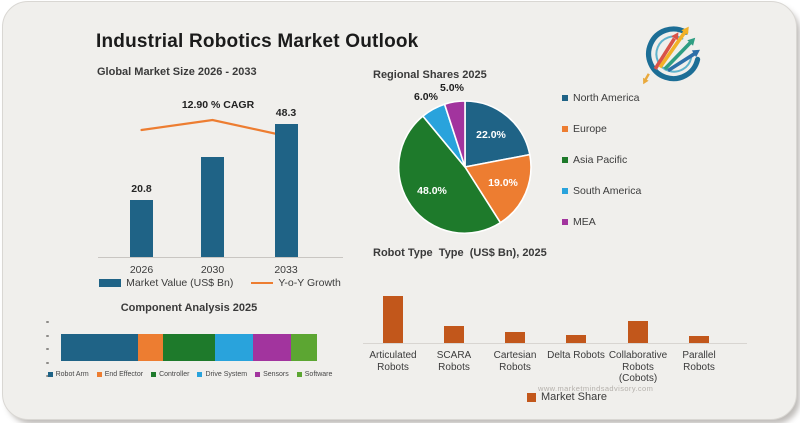 The width and height of the screenshot is (800, 423). What do you see at coordinates (555, 320) in the screenshot?
I see `robot-type-chart` at bounding box center [555, 320].